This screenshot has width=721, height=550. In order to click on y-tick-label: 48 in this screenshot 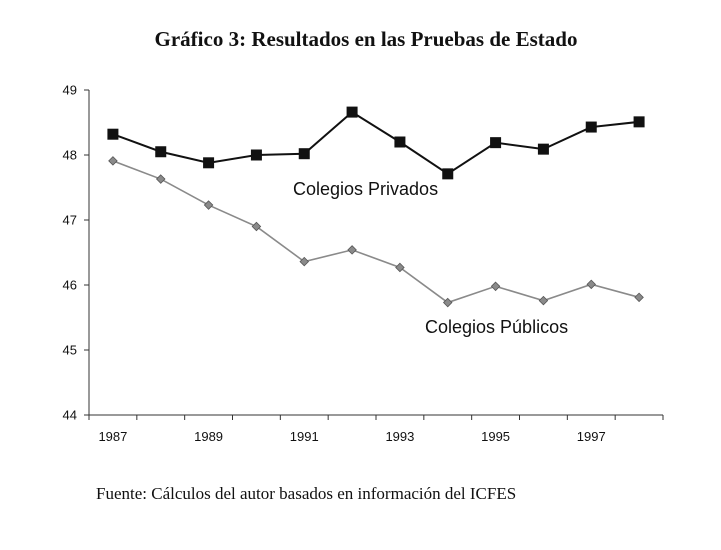, I will do `click(70, 155)`.